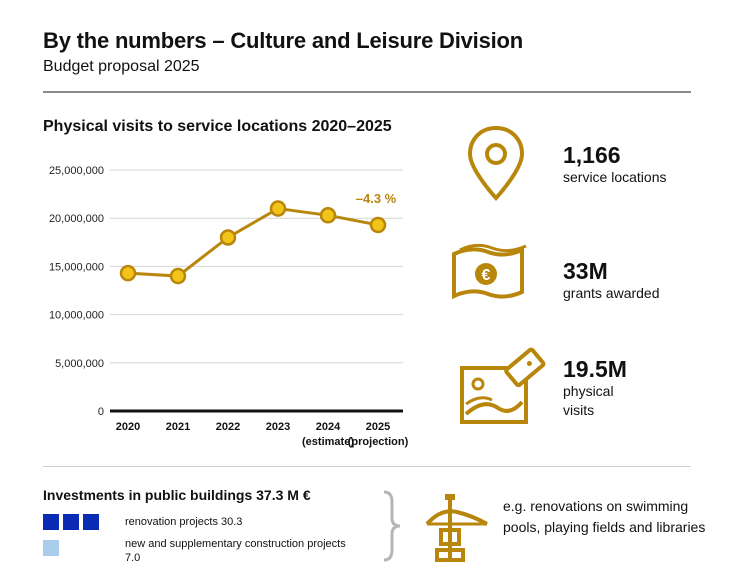 This screenshot has width=735, height=588. What do you see at coordinates (456, 528) in the screenshot?
I see `construction-crane-icon` at bounding box center [456, 528].